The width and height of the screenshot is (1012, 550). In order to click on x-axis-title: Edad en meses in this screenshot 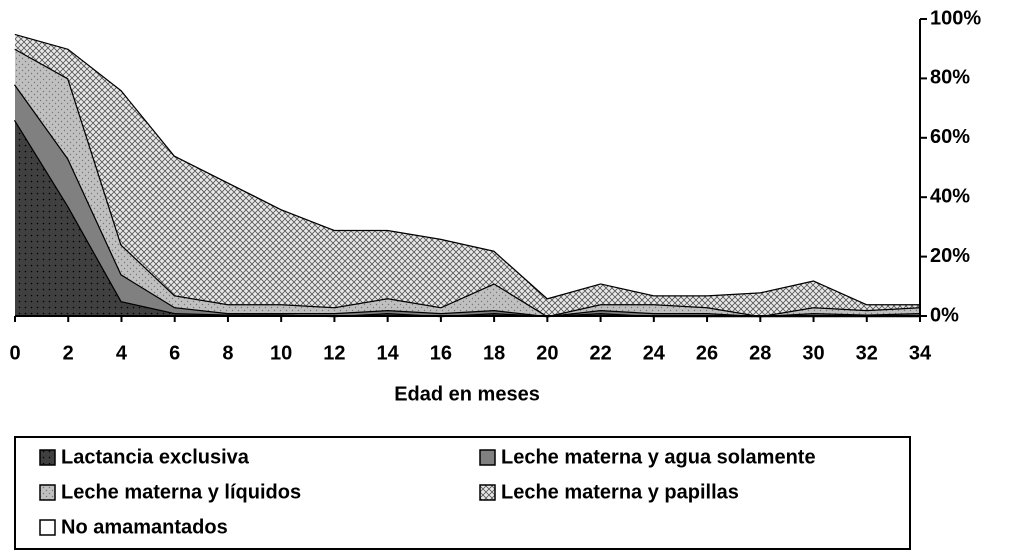, I will do `click(467, 394)`.